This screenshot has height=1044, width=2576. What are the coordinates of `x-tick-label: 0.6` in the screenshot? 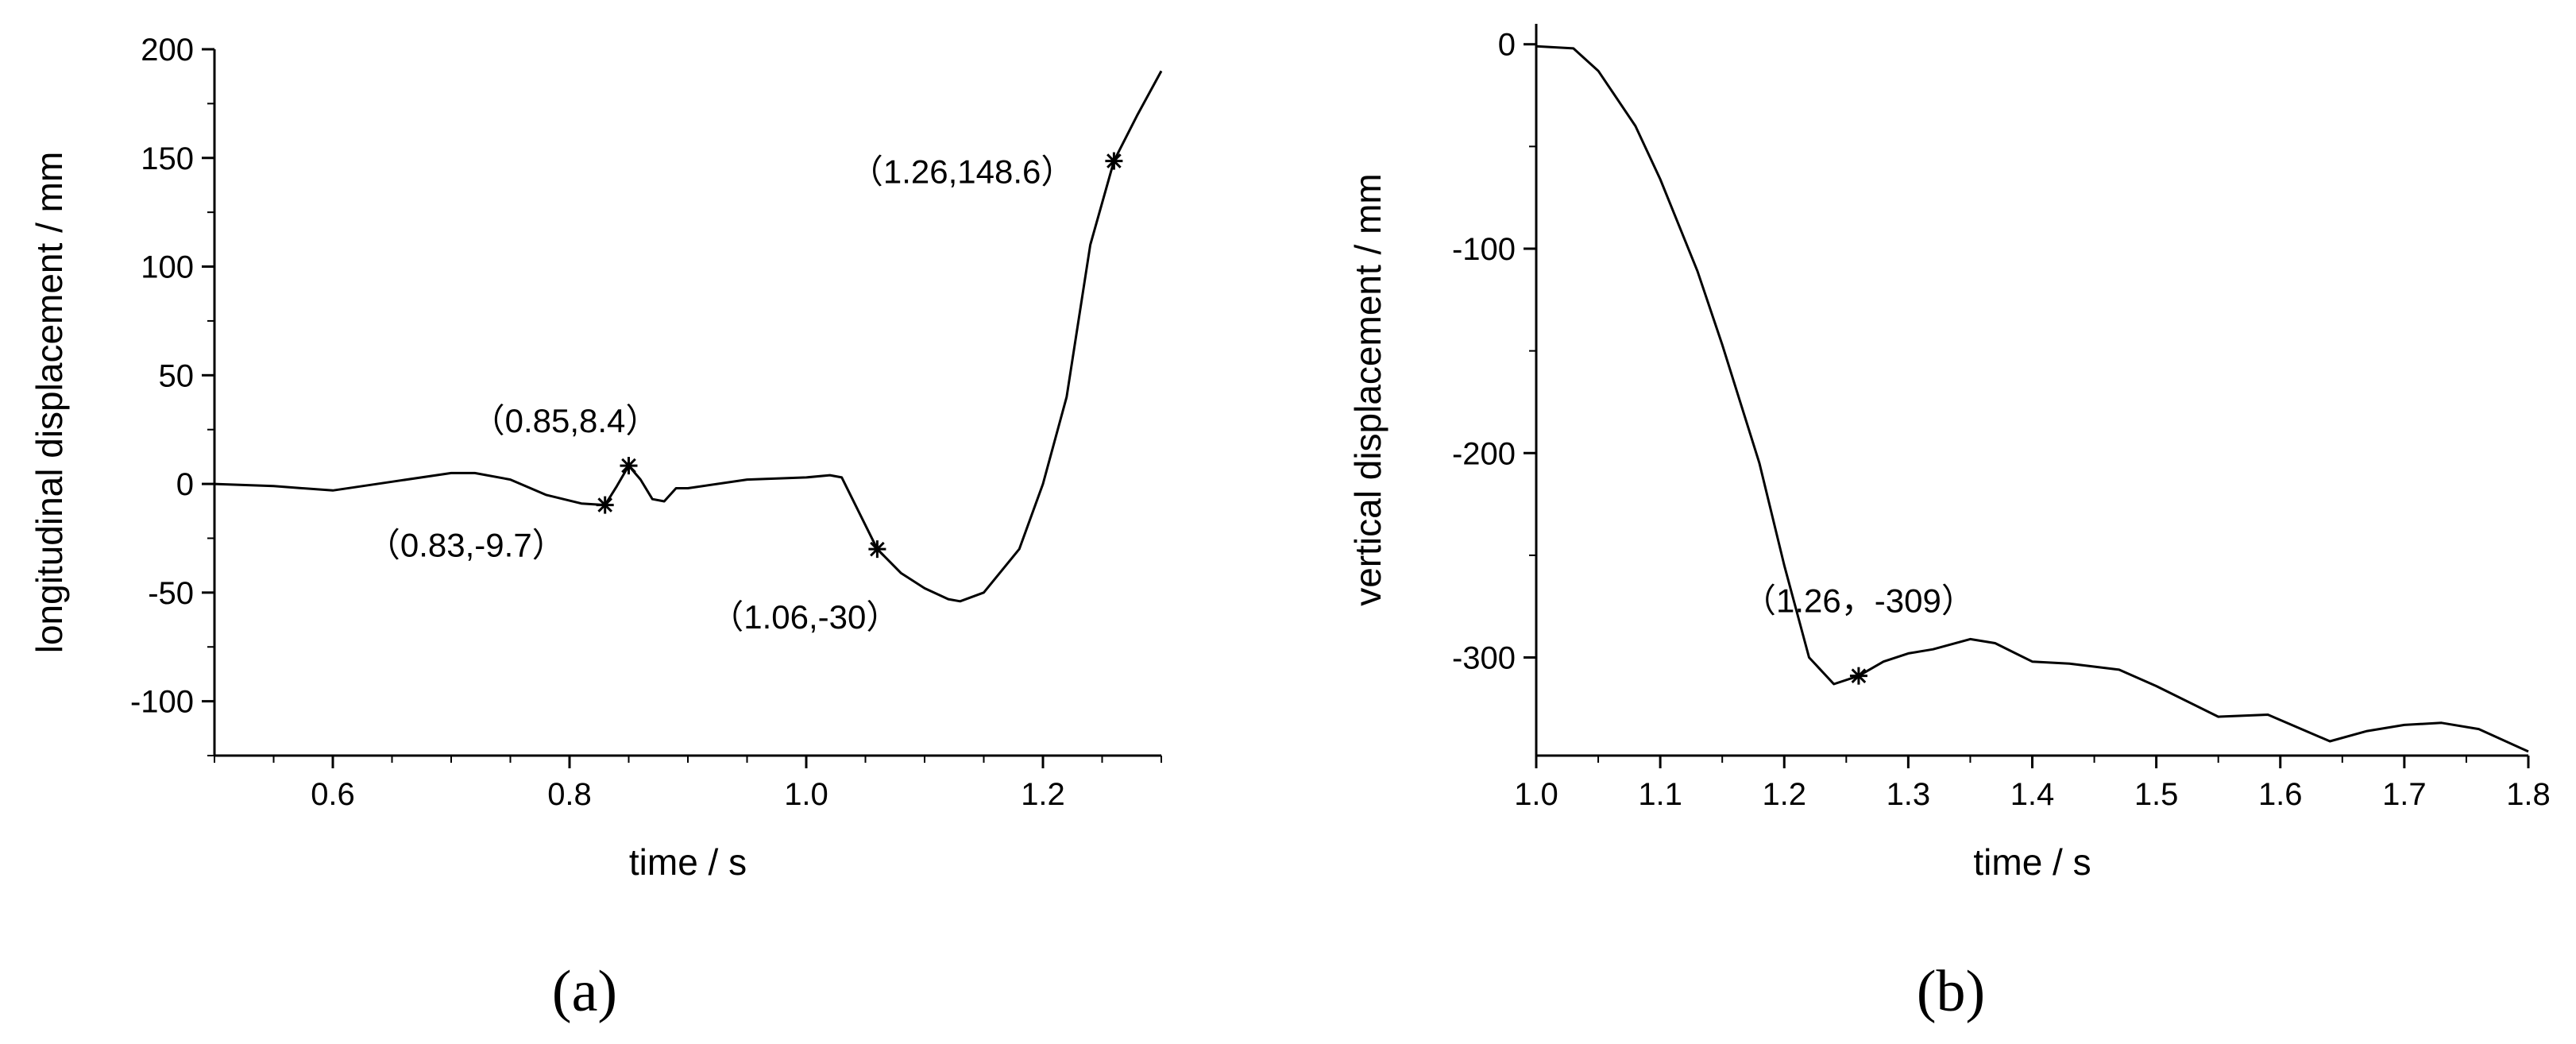 It's located at (333, 794).